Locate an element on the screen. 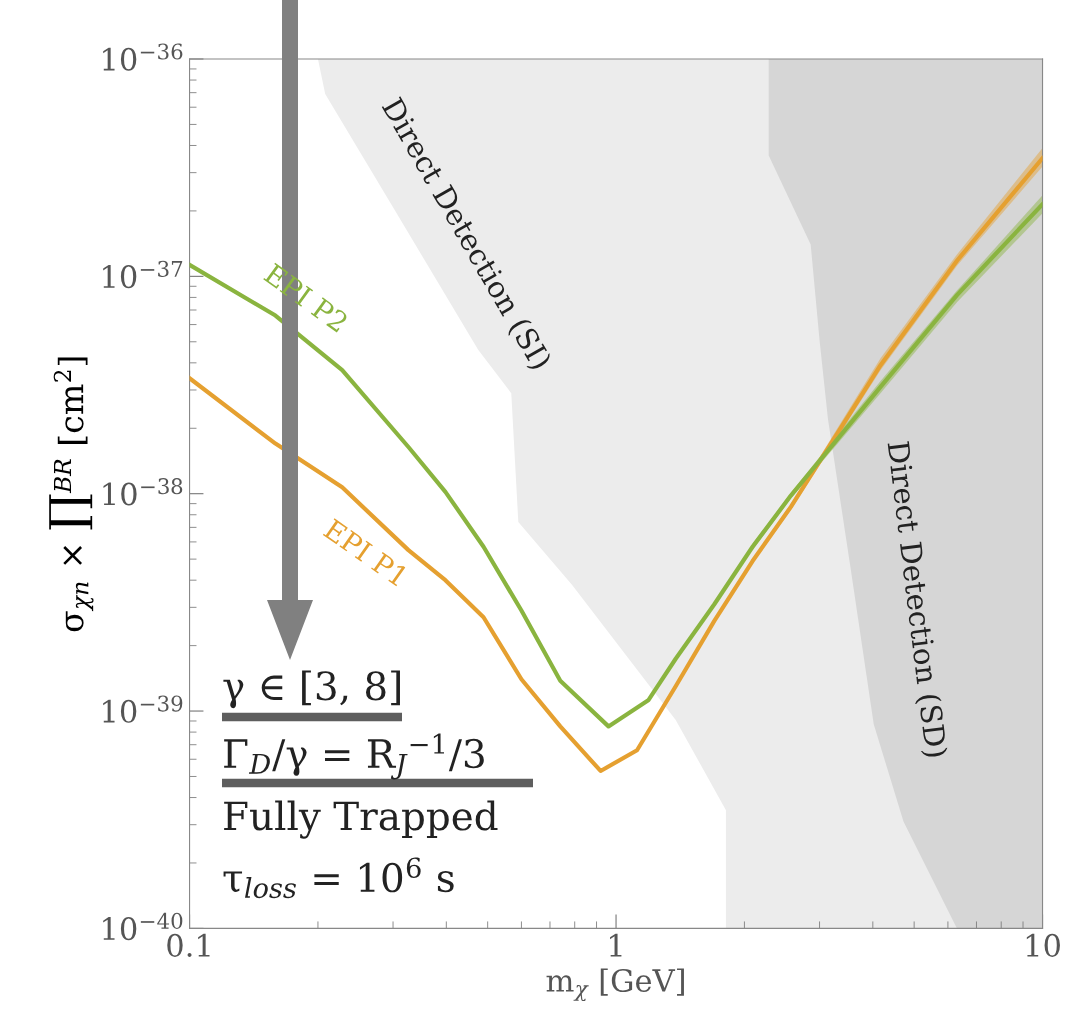  annotation: EPI P1 is located at coordinates (365, 552).